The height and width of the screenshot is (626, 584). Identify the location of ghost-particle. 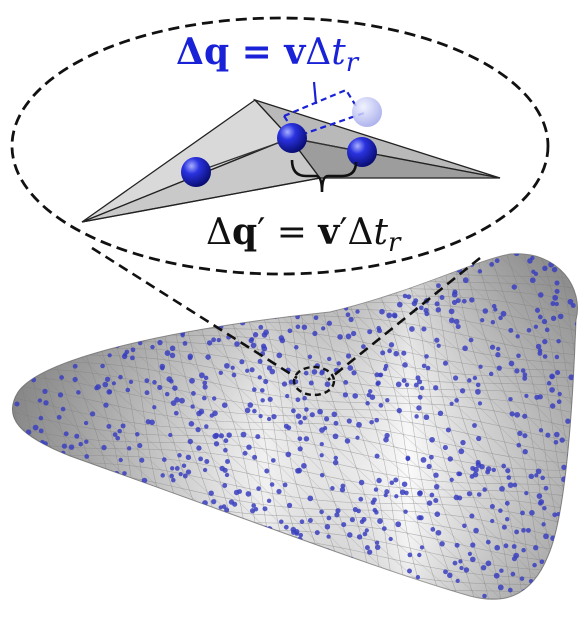
(367, 112).